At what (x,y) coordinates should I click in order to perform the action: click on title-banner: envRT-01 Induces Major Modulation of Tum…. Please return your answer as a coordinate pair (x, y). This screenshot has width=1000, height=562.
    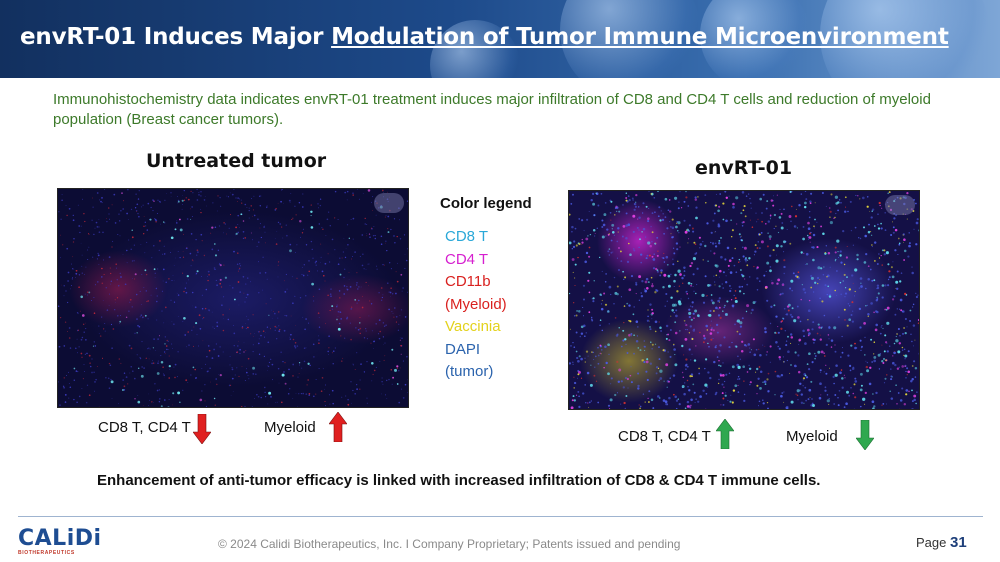
    Looking at the image, I should click on (500, 39).